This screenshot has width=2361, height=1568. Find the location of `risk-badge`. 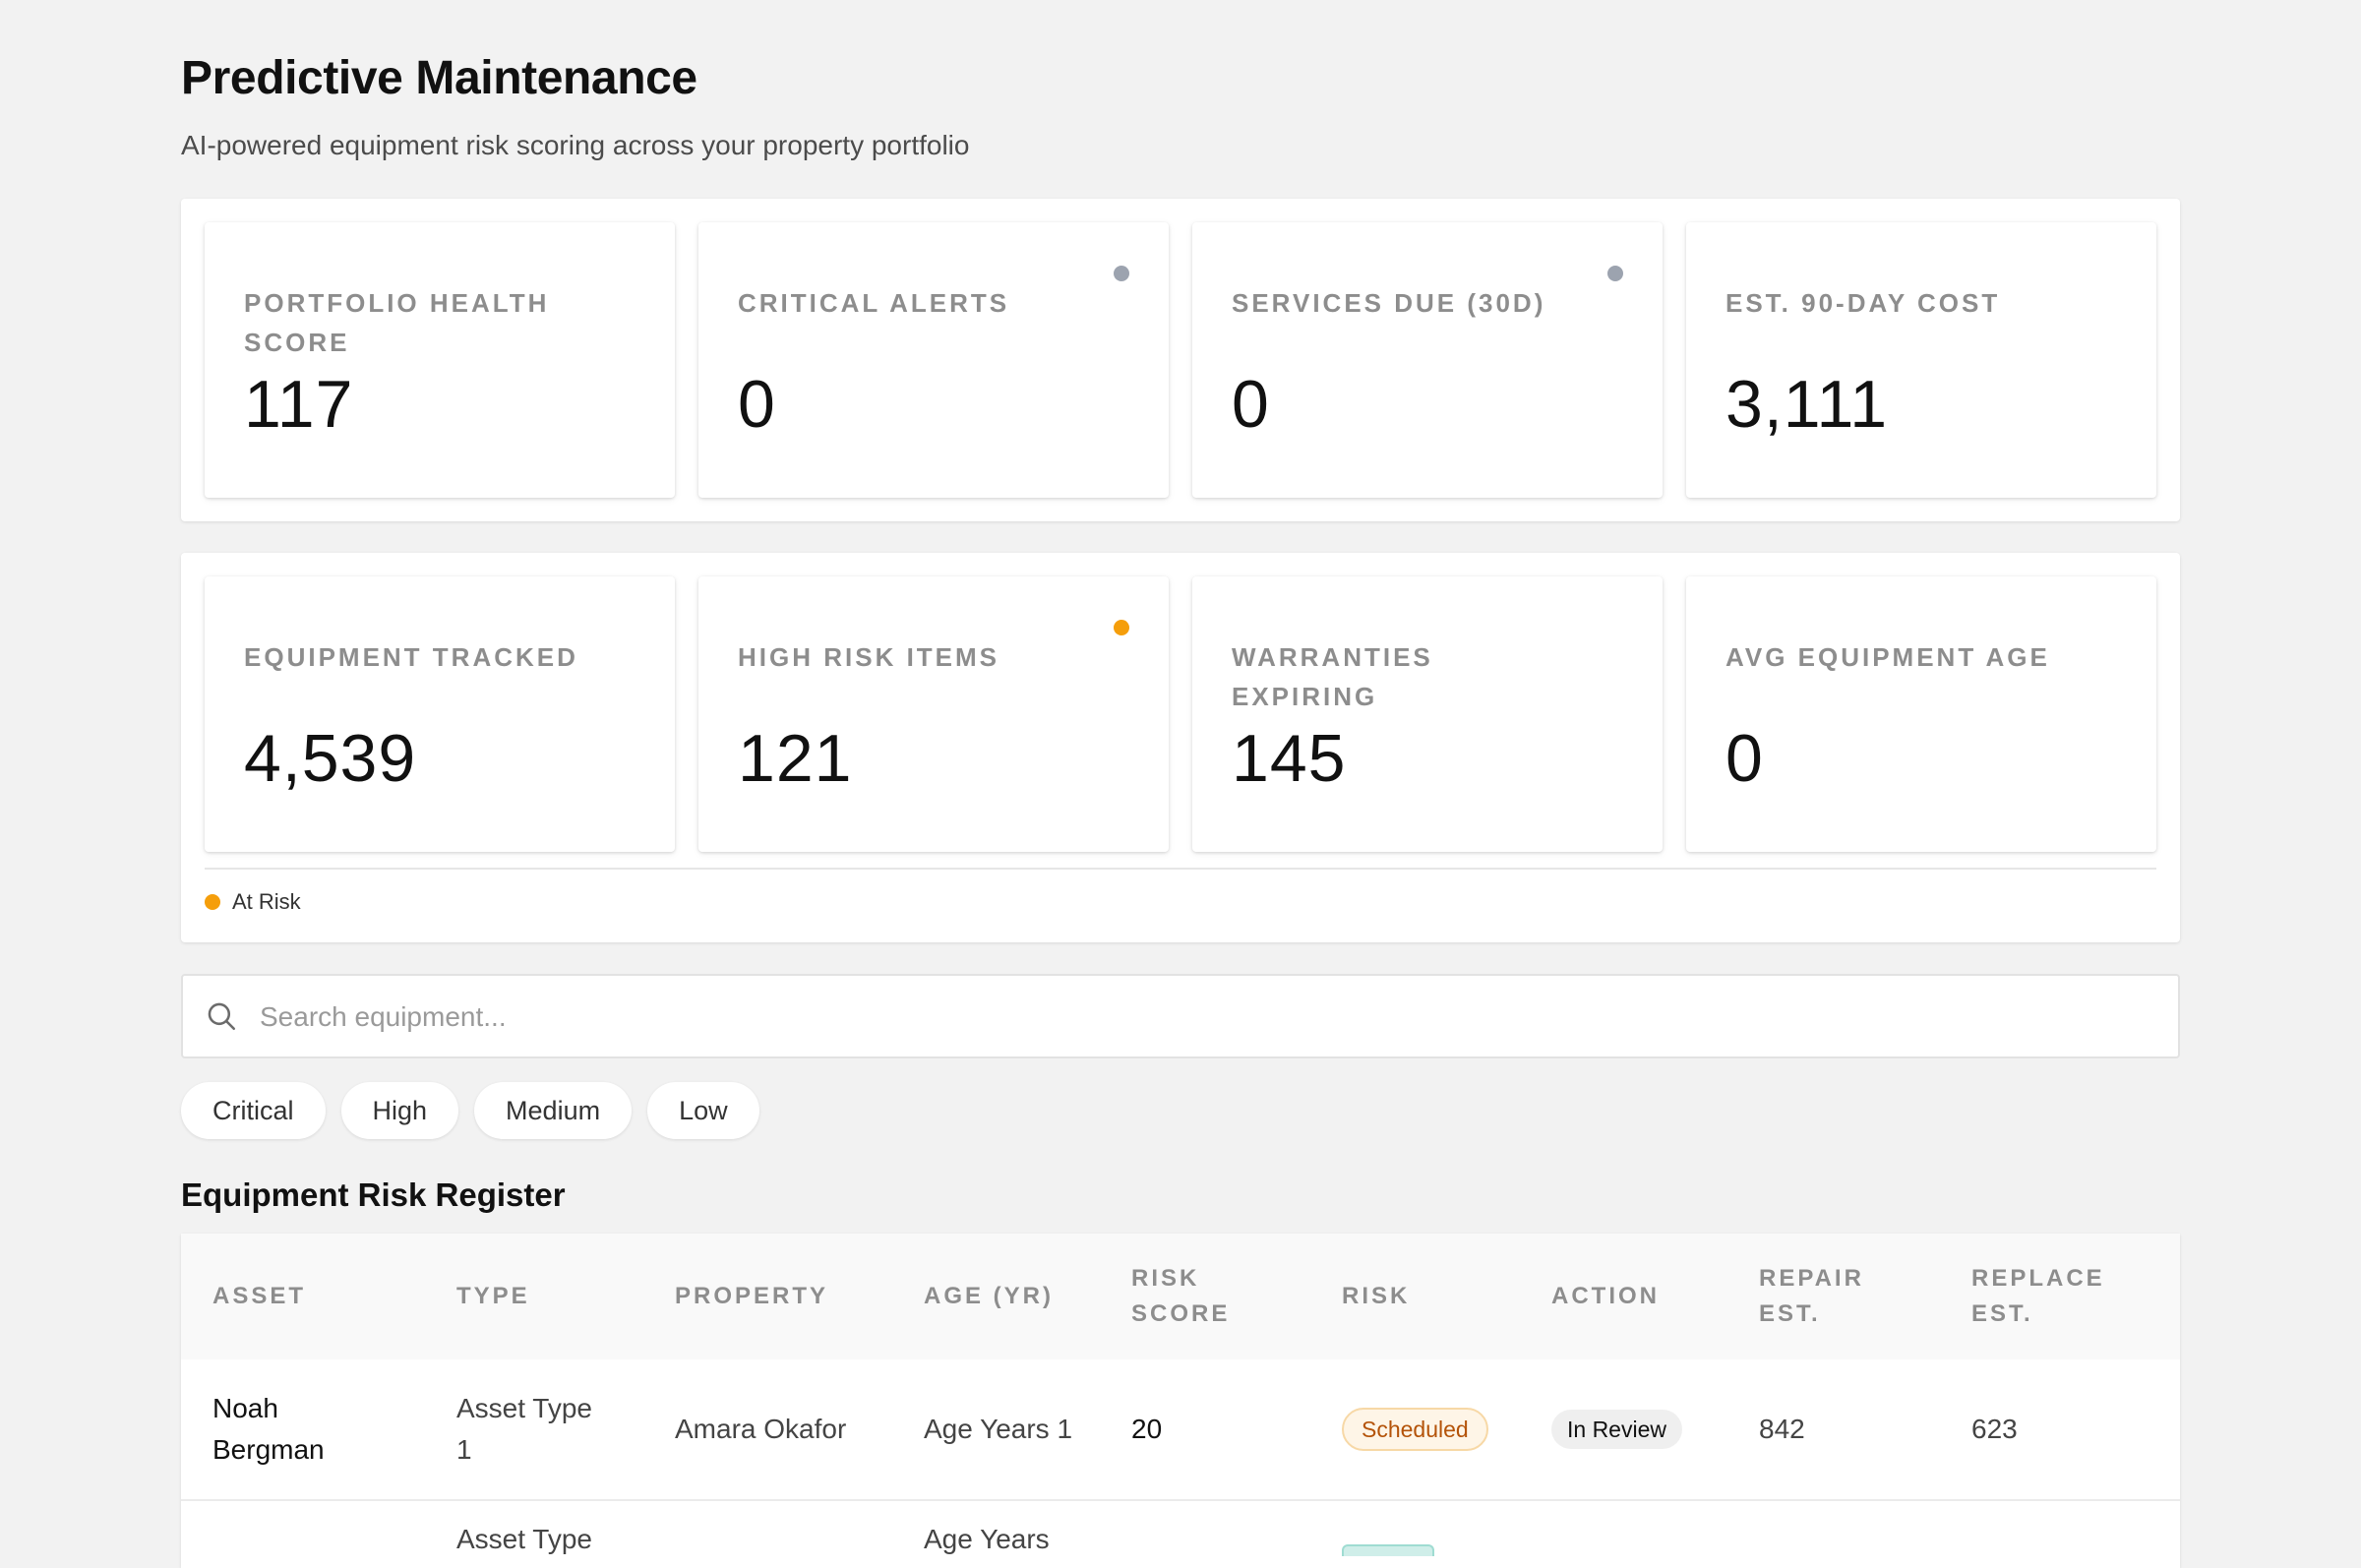

risk-badge is located at coordinates (1388, 1550).